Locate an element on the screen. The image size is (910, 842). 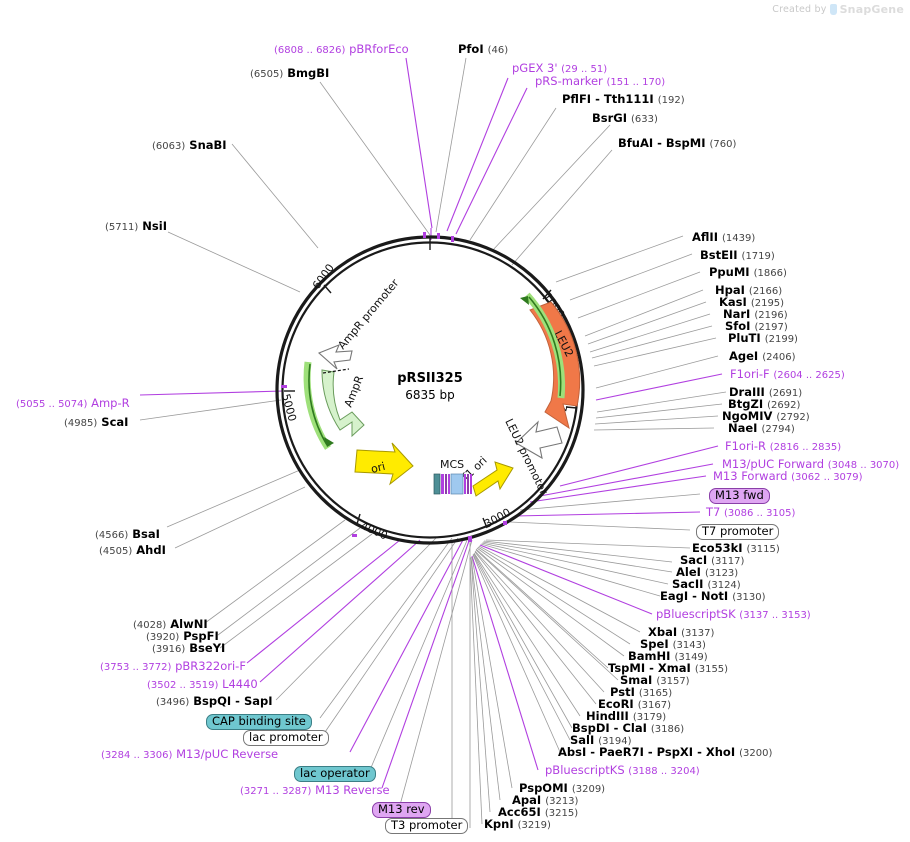
label-Acc65I: Acc65I (3215) is located at coordinates (538, 812).